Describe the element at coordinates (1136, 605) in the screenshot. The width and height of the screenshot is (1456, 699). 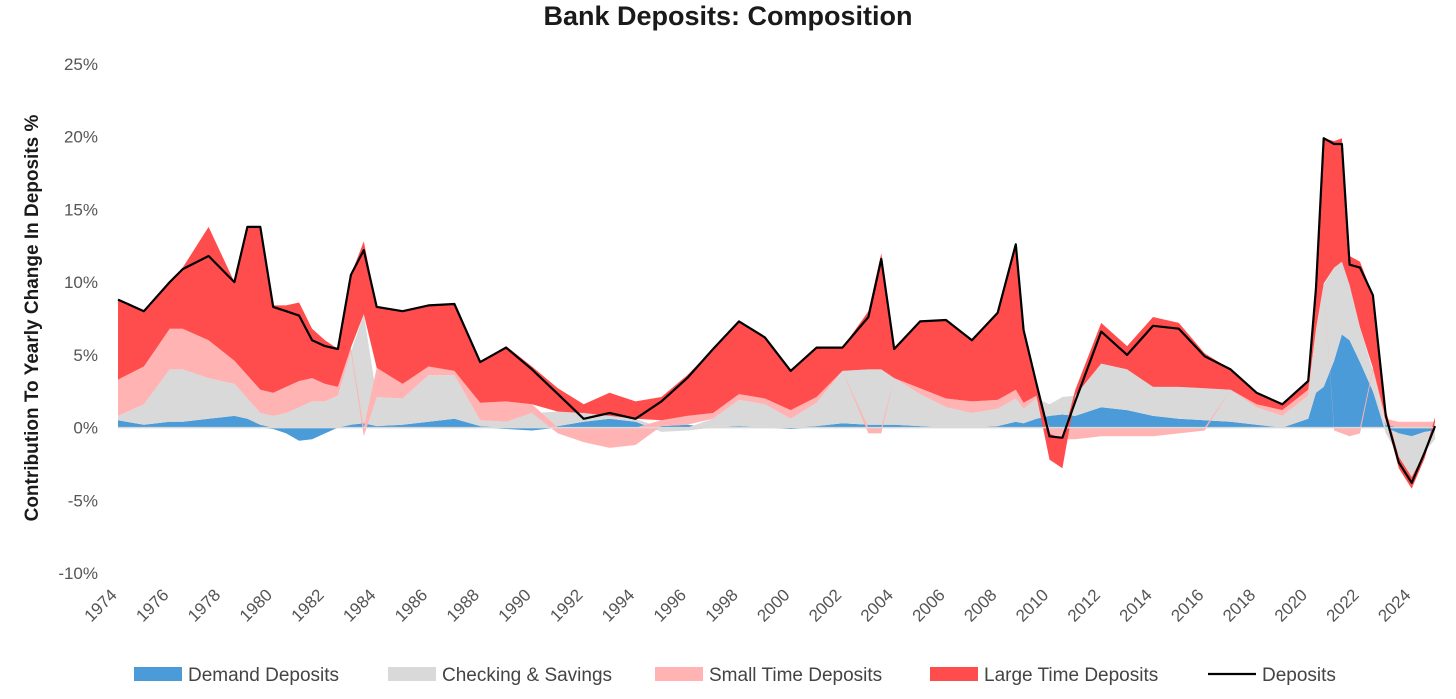
I see `x-tick-label: 2014` at that location.